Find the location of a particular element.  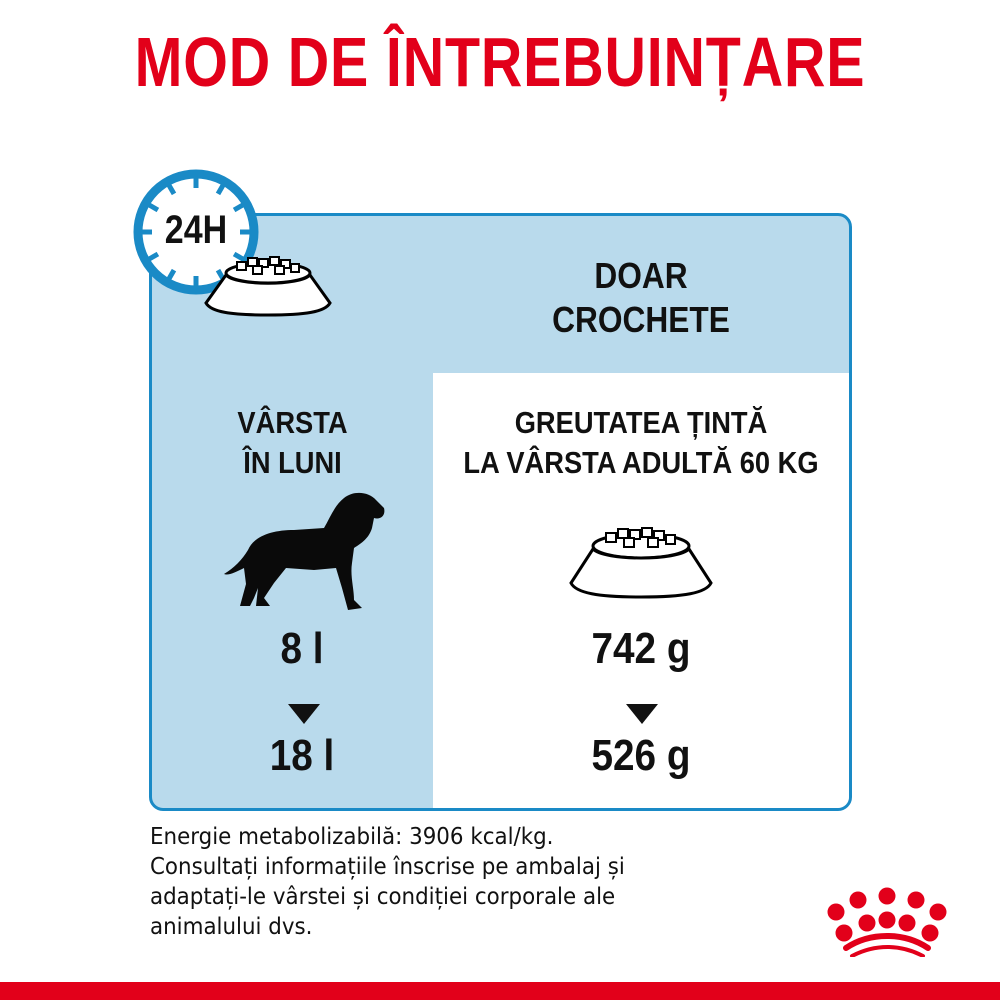

age-header-line: VÂRSTA is located at coordinates (292, 422).